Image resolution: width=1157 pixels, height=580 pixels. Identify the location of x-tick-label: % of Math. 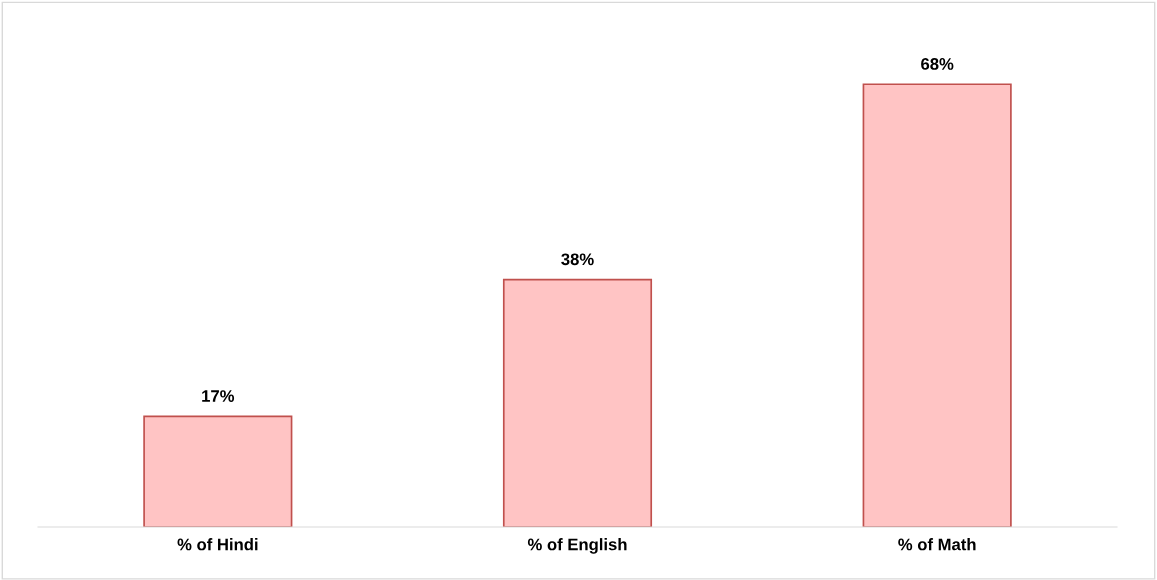
(937, 544).